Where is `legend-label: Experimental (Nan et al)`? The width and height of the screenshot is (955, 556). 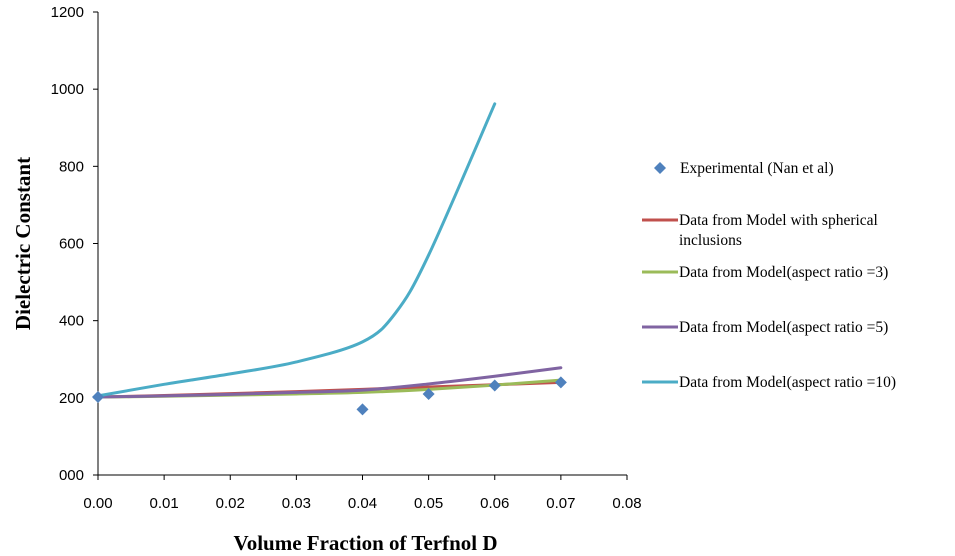 legend-label: Experimental (Nan et al) is located at coordinates (757, 168).